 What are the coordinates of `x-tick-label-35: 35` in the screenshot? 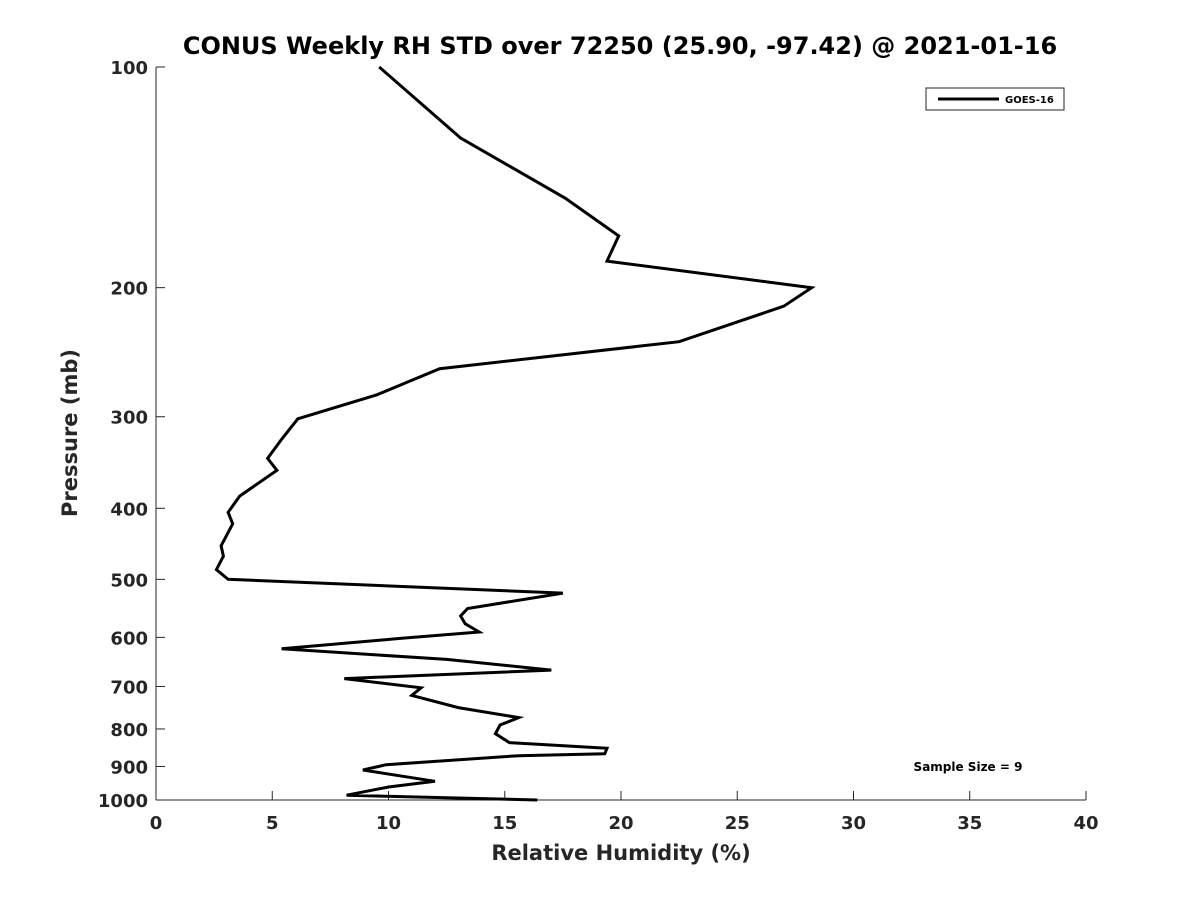 It's located at (969, 823).